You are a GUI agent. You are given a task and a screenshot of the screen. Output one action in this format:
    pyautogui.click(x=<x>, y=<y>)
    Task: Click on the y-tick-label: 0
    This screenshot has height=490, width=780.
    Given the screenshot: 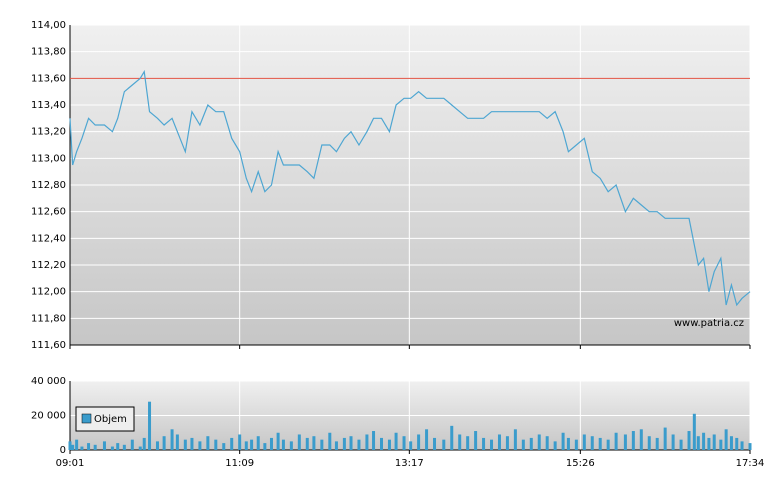 What is the action you would take?
    pyautogui.click(x=63, y=450)
    